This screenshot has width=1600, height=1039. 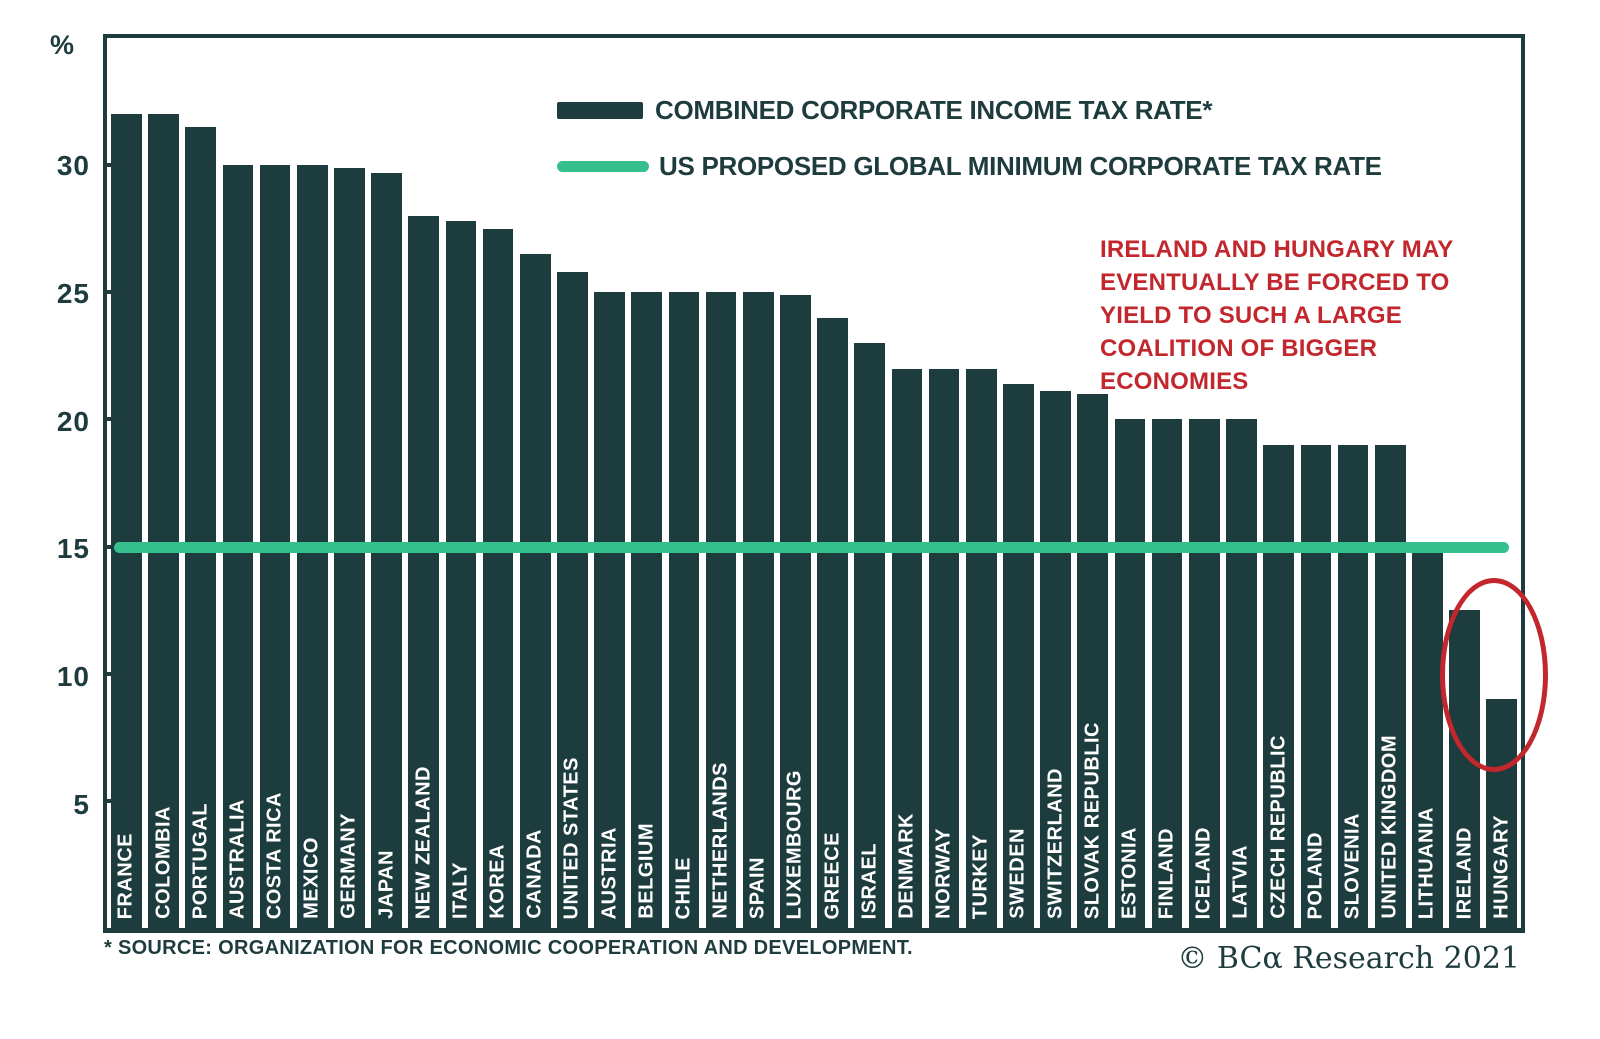 I want to click on bar-label-hungary: HUNGARY, so click(x=1501, y=867).